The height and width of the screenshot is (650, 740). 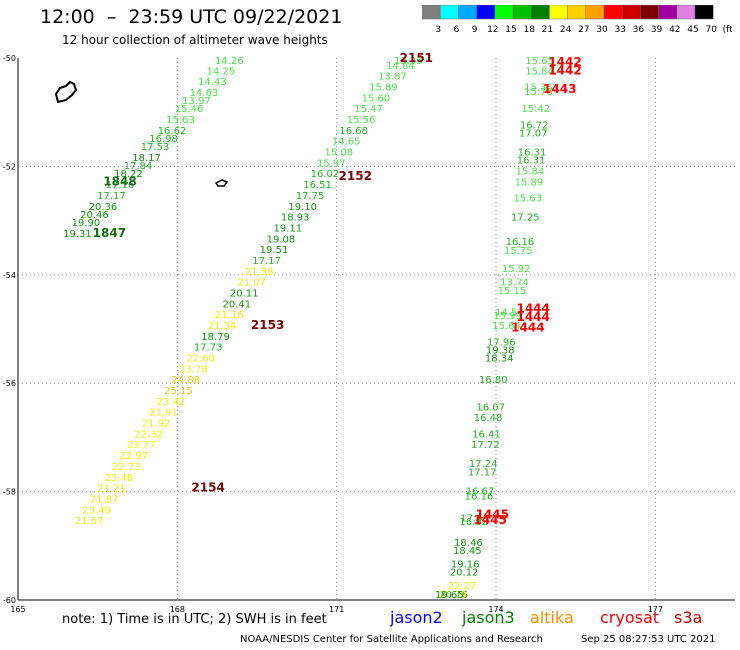 I want to click on y-tick-label: -50, so click(x=9, y=58).